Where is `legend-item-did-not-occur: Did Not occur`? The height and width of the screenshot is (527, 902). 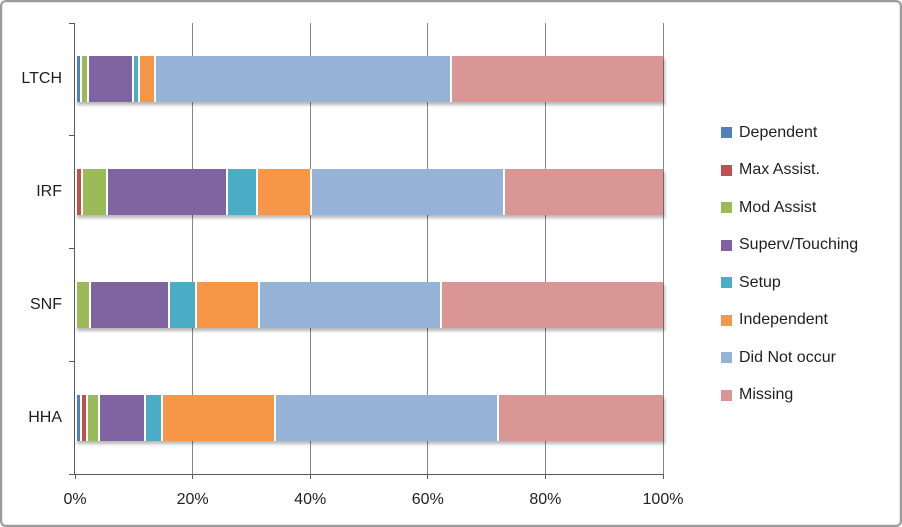
legend-item-did-not-occur: Did Not occur is located at coordinates (789, 358).